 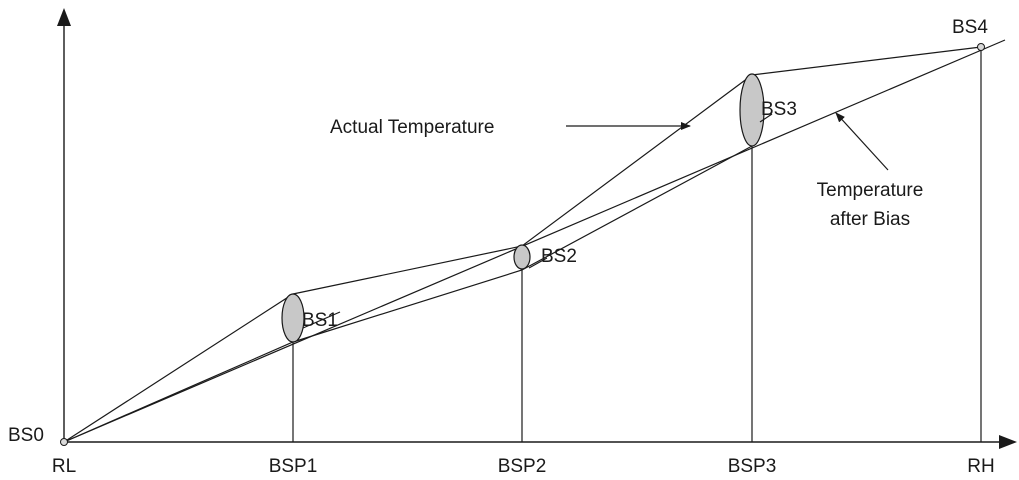 I want to click on label-bs3: BS3, so click(x=779, y=109).